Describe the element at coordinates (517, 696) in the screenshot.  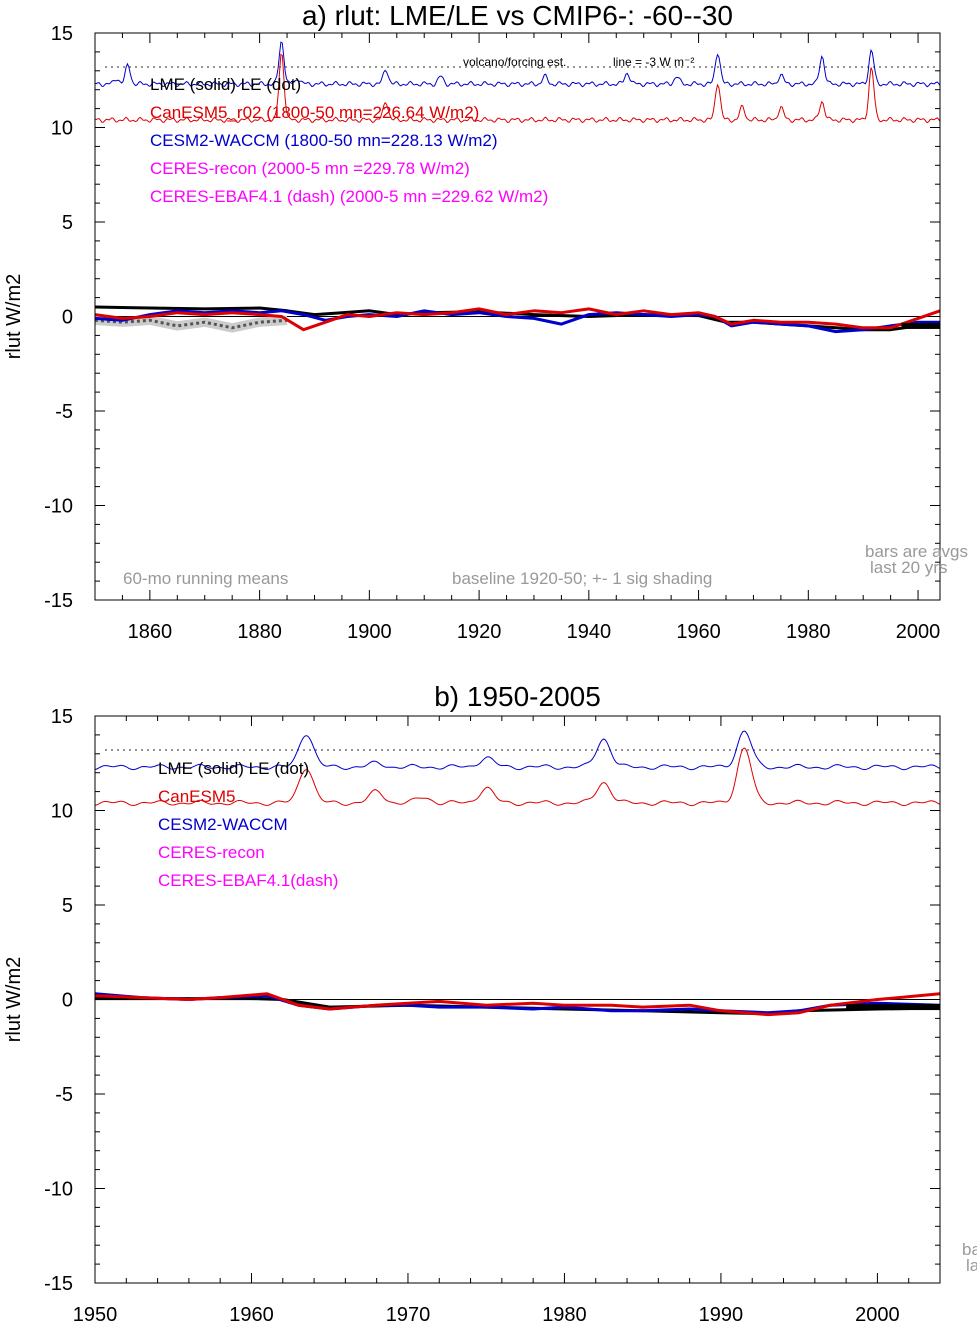
I see `chart-title: b) 1950-2005` at that location.